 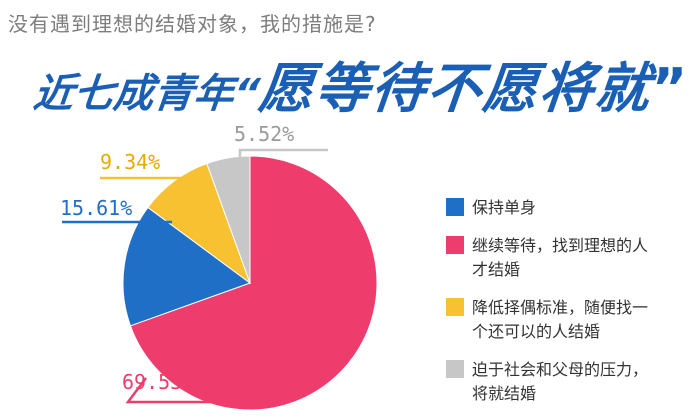 What do you see at coordinates (560, 381) in the screenshot?
I see `legend-label: 迫于社会和父母的压力， 将就结婚` at bounding box center [560, 381].